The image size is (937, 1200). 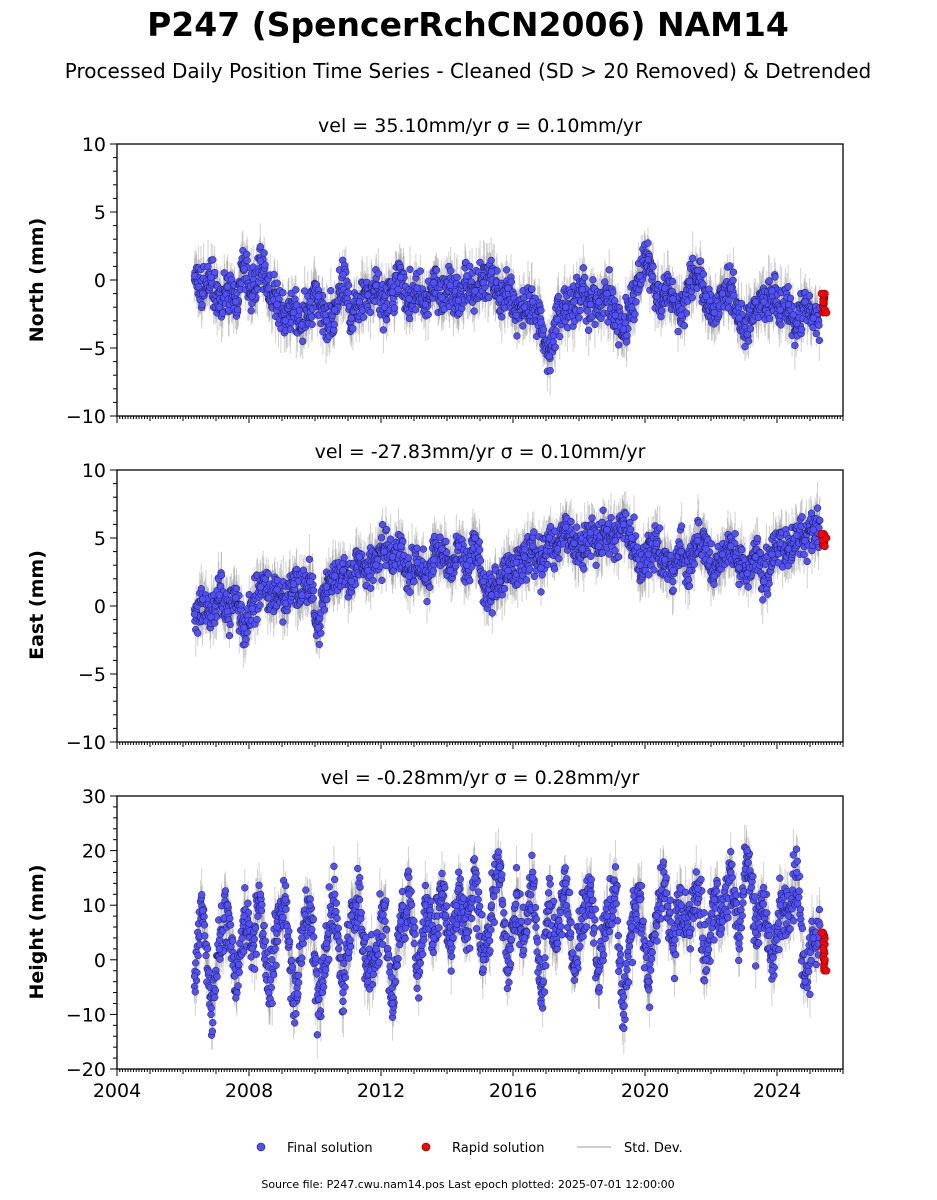 What do you see at coordinates (86, 417) in the screenshot?
I see `y-tick-label: −10` at bounding box center [86, 417].